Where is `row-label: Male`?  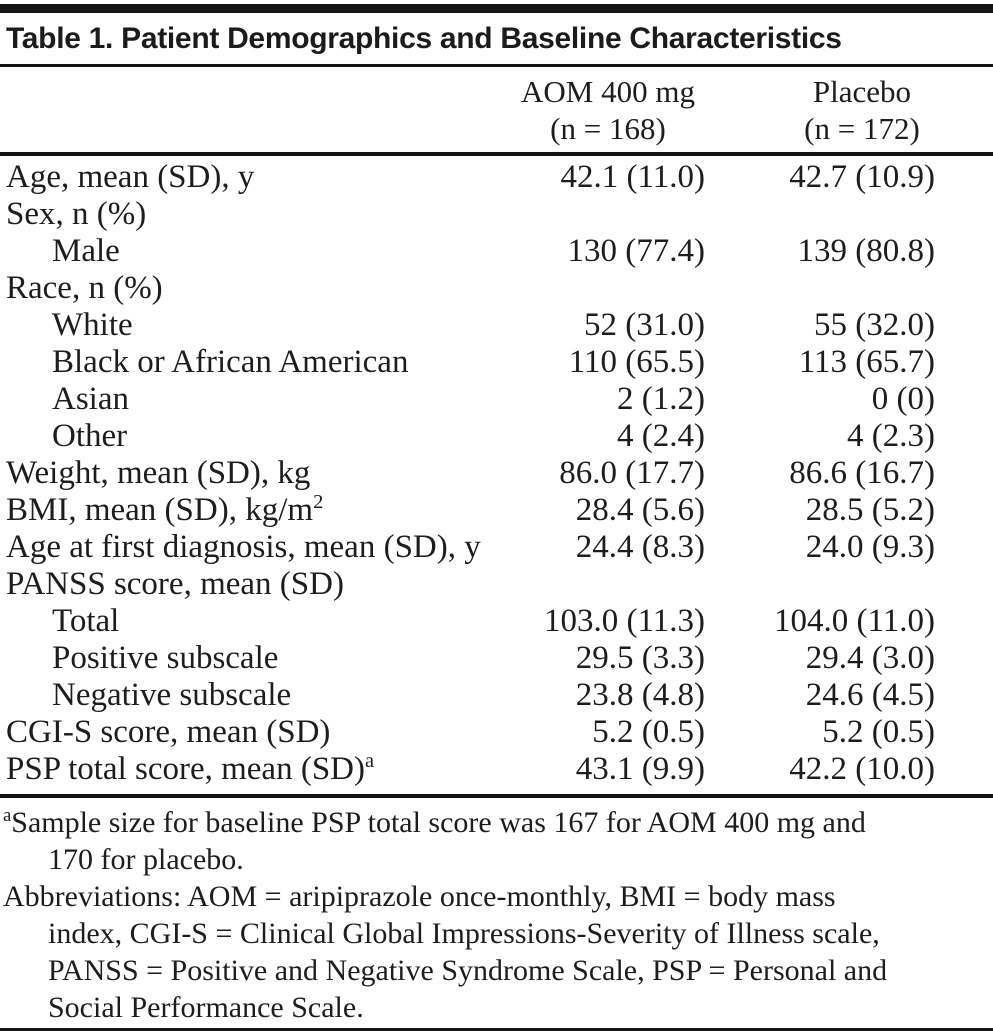
row-label: Male is located at coordinates (242, 251).